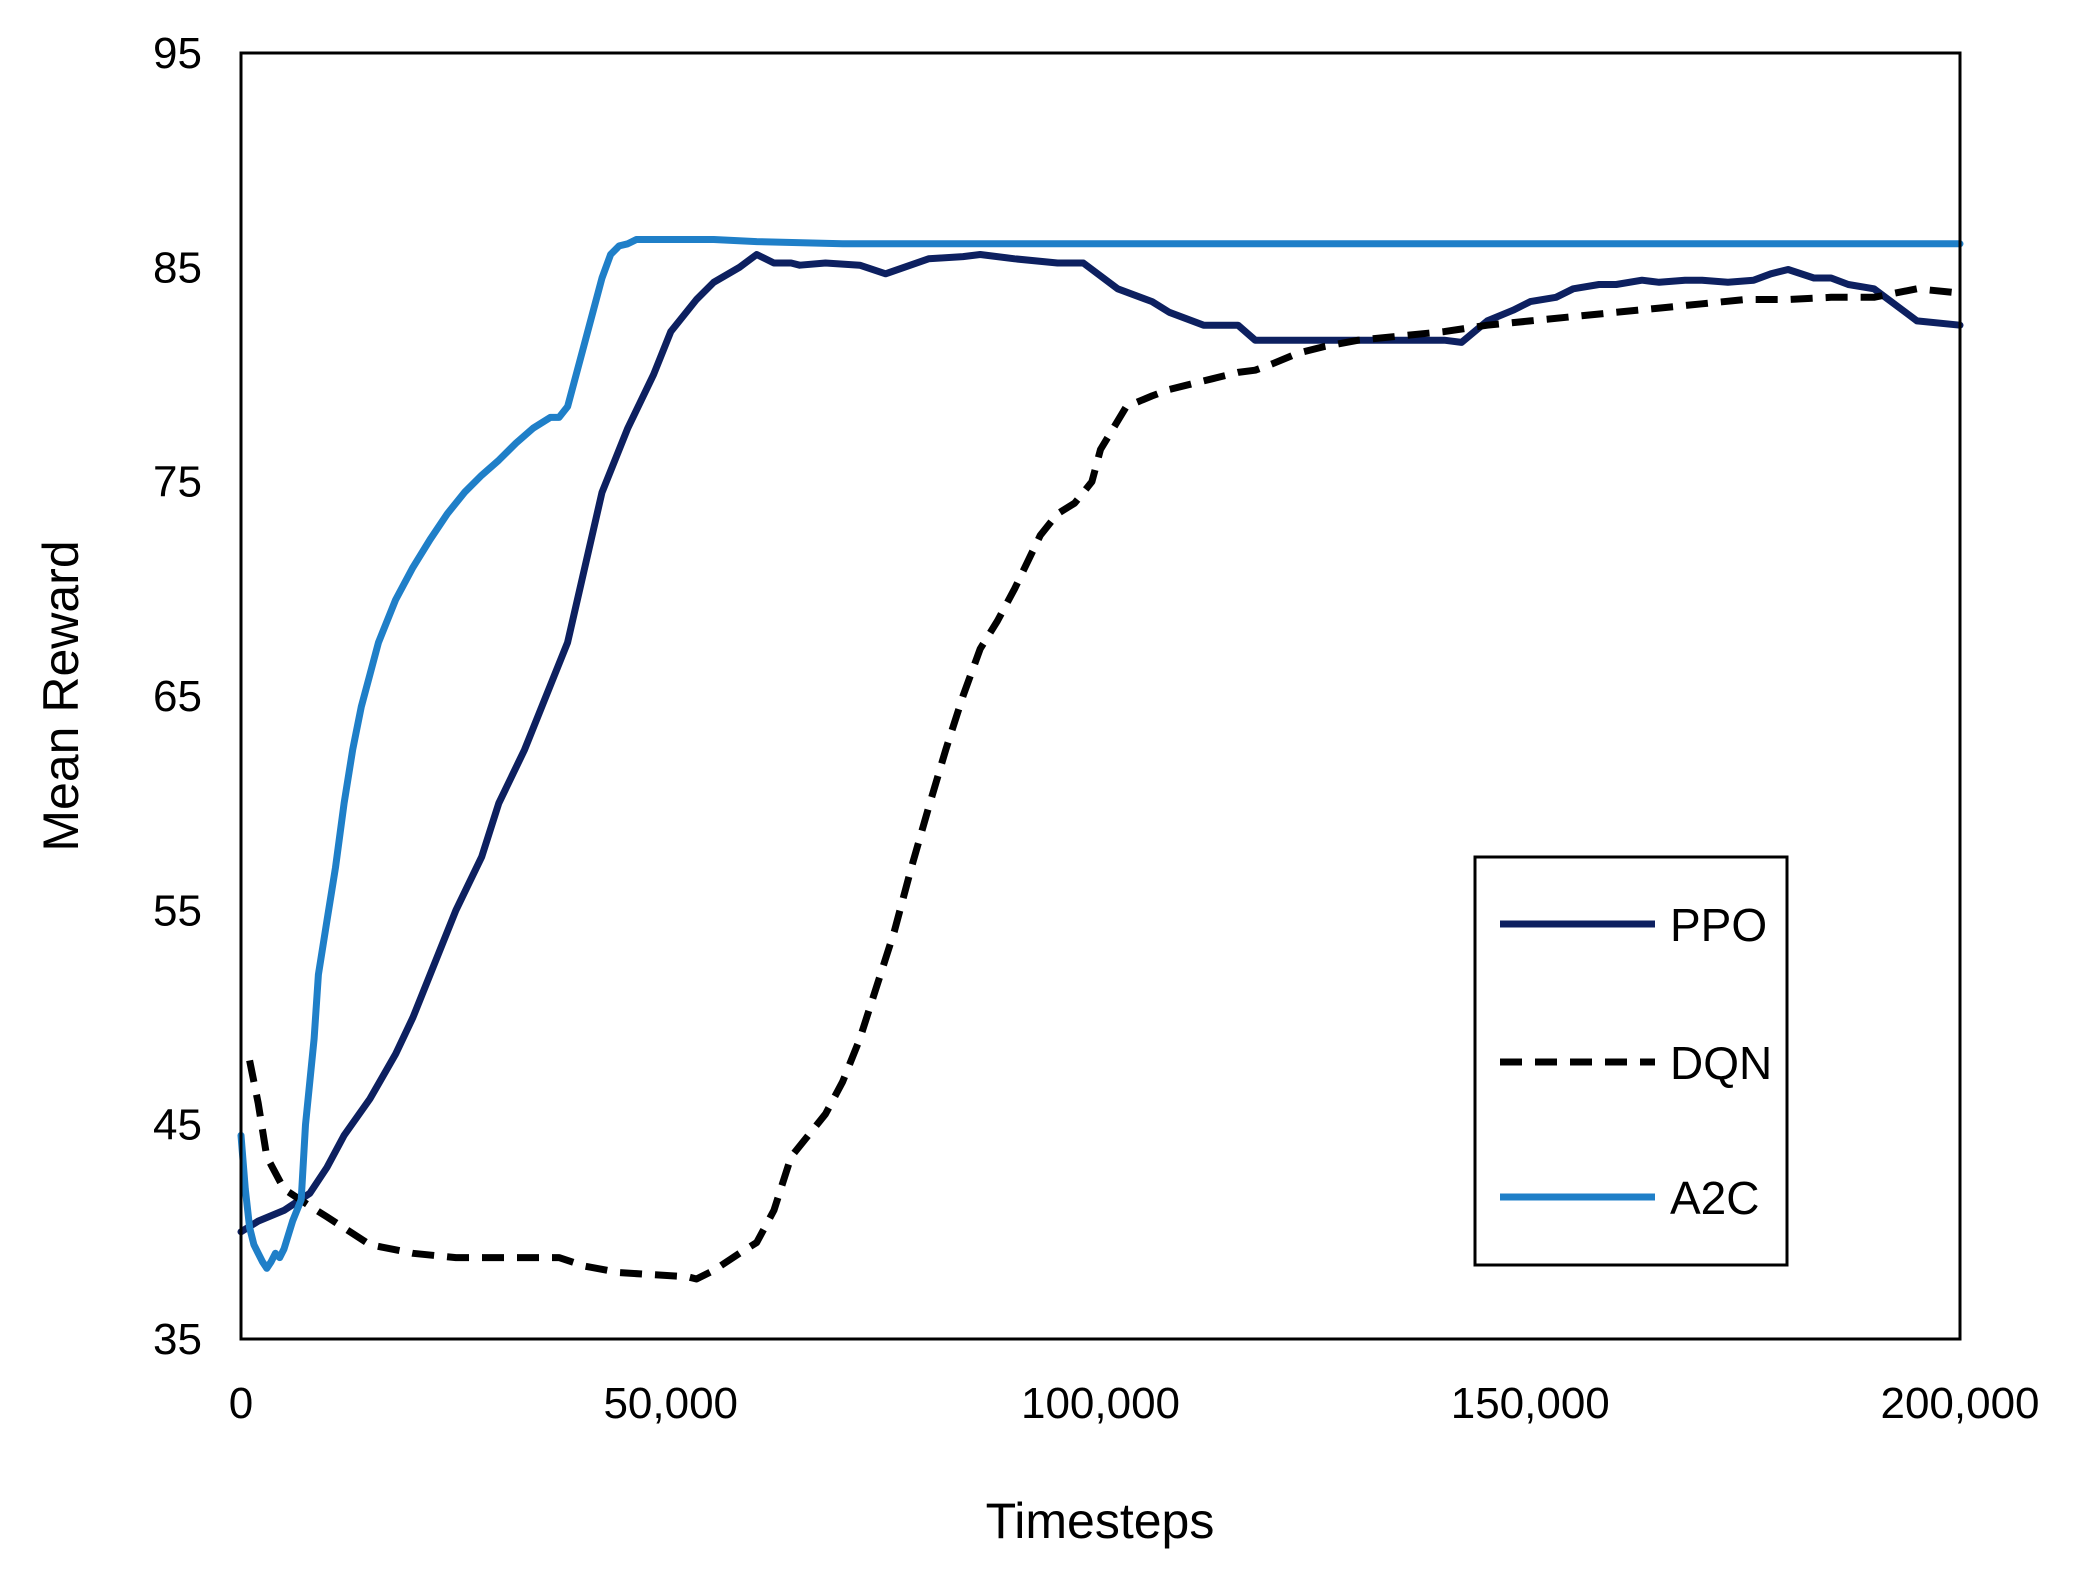 This screenshot has width=2088, height=1579. I want to click on y-tick-label: 95, so click(177, 53).